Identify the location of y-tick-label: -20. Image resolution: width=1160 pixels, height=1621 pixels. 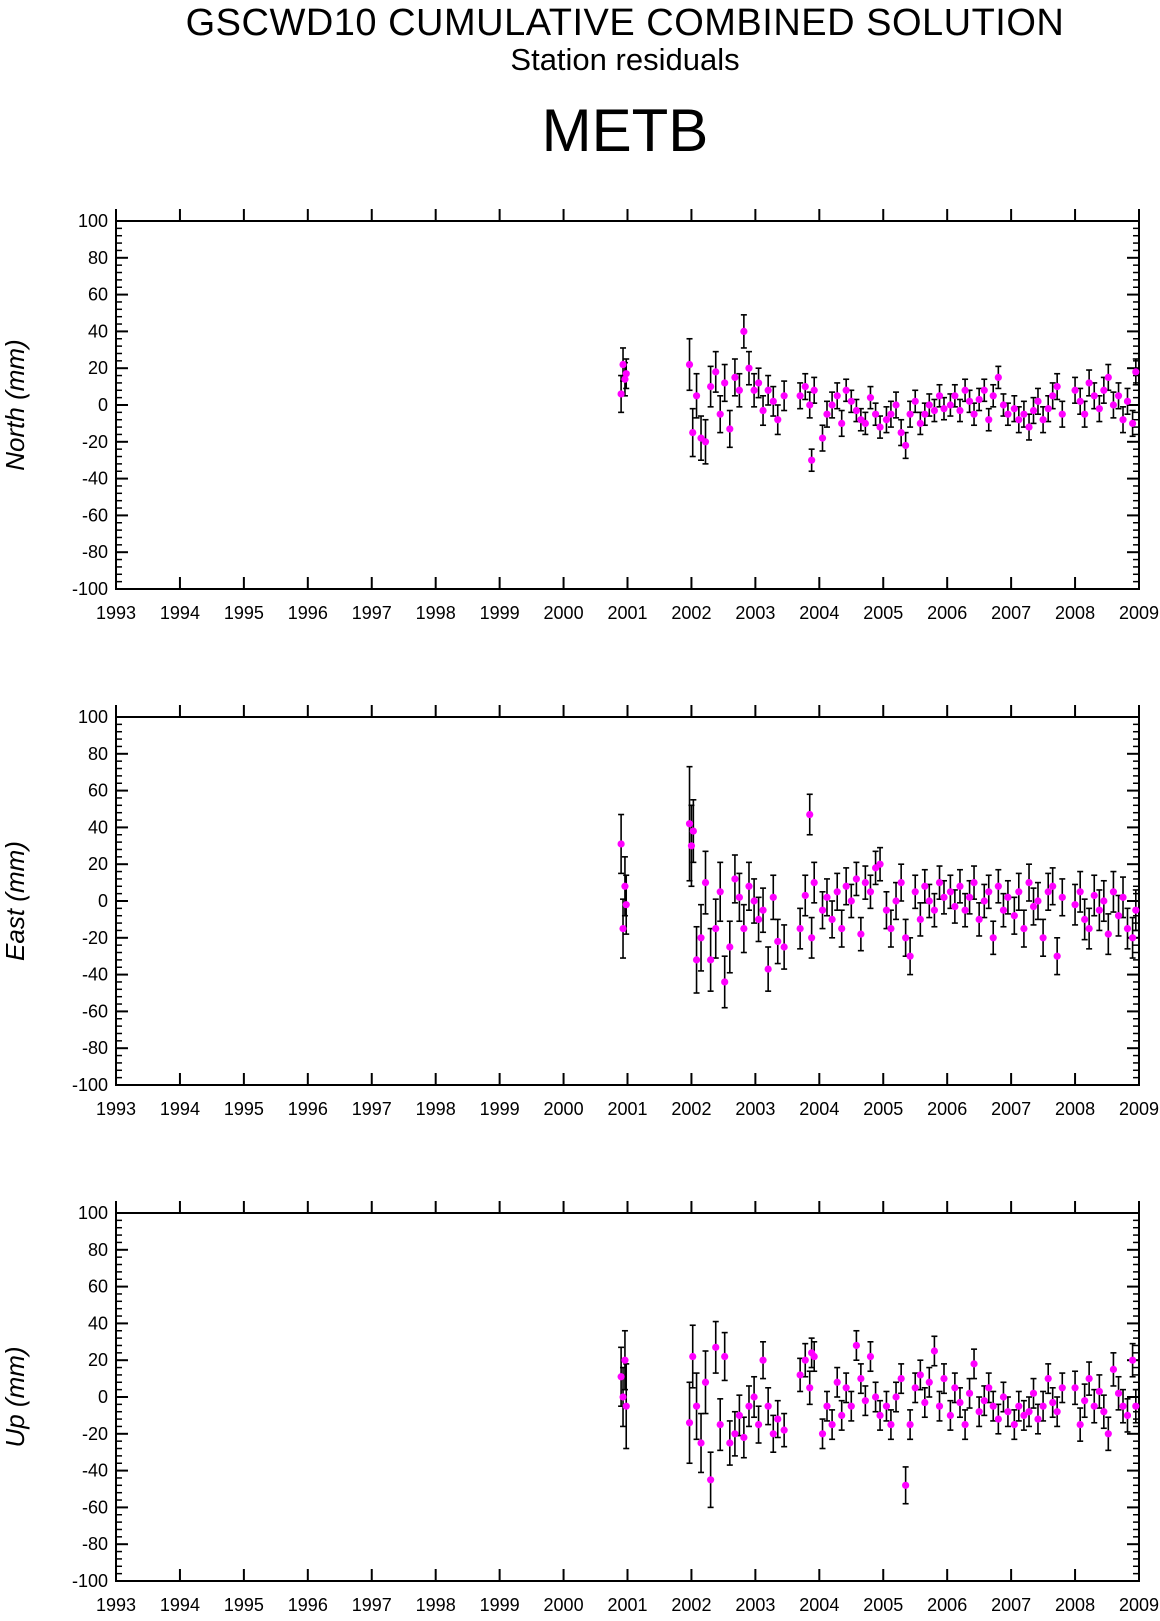
(95, 938).